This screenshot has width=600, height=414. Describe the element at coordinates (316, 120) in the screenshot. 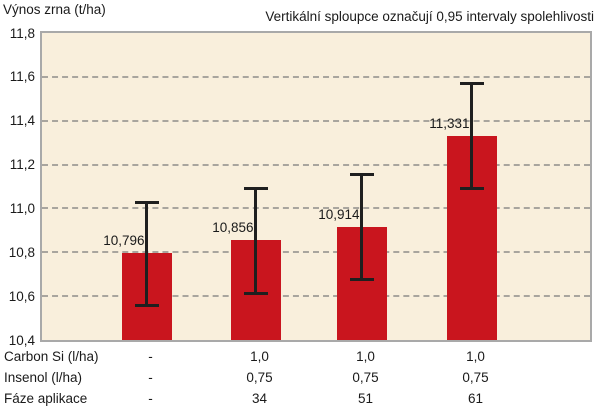

I see `gridline-11,4` at that location.